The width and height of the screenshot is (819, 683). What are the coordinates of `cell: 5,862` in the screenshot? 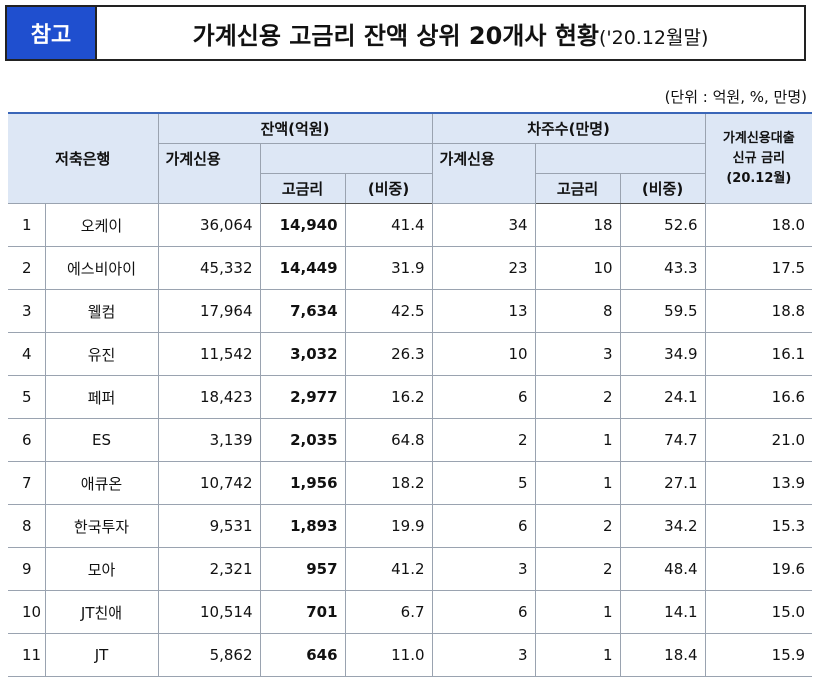 It's located at (209, 655).